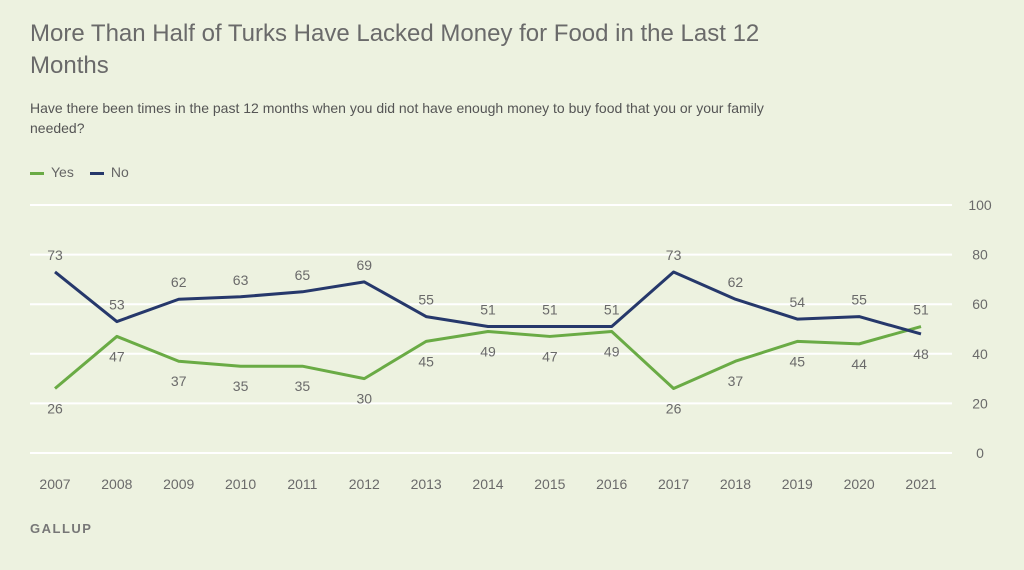 The width and height of the screenshot is (1024, 570). What do you see at coordinates (178, 484) in the screenshot?
I see `x-tick-label: 2009` at bounding box center [178, 484].